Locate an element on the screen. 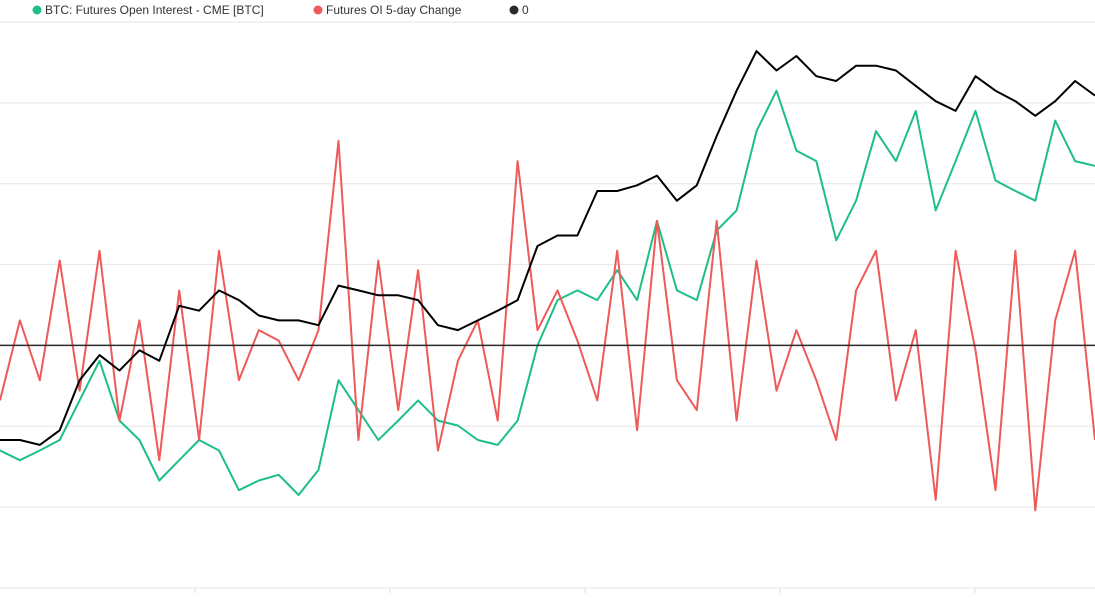  legend-label: Futures OI 5-day Change is located at coordinates (394, 10).